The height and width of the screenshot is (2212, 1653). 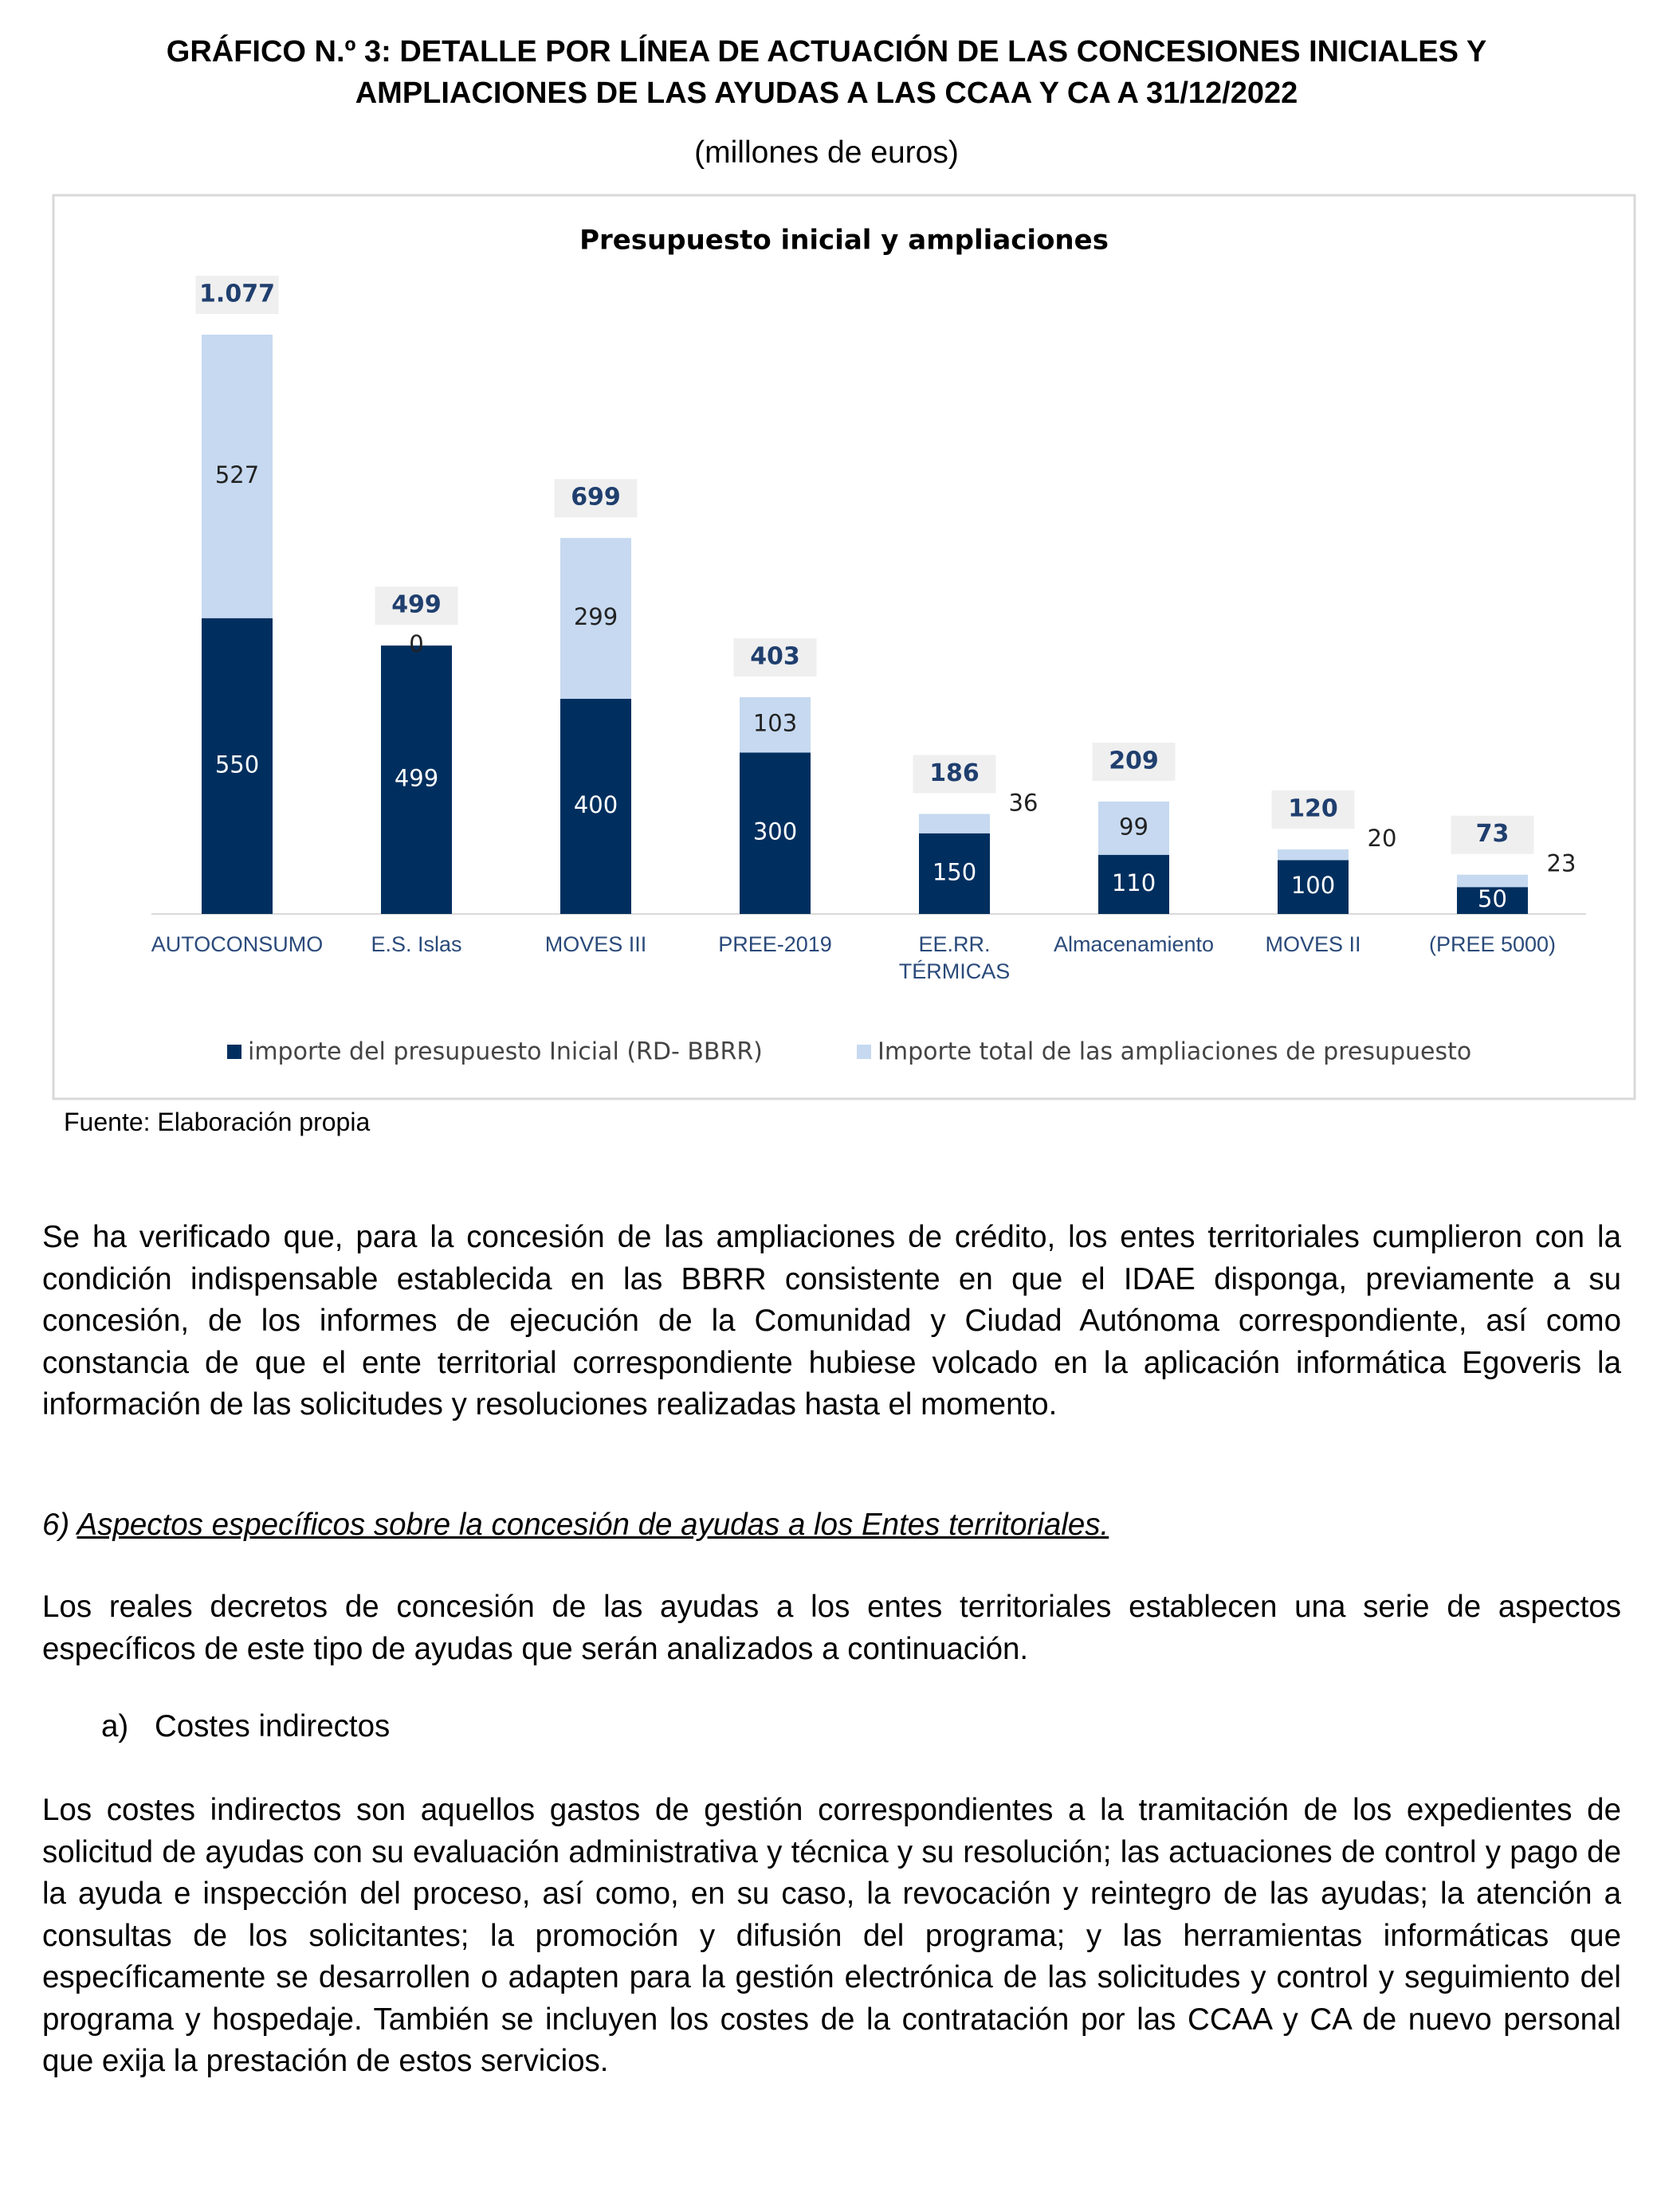 I want to click on value-label: 50, so click(x=1492, y=898).